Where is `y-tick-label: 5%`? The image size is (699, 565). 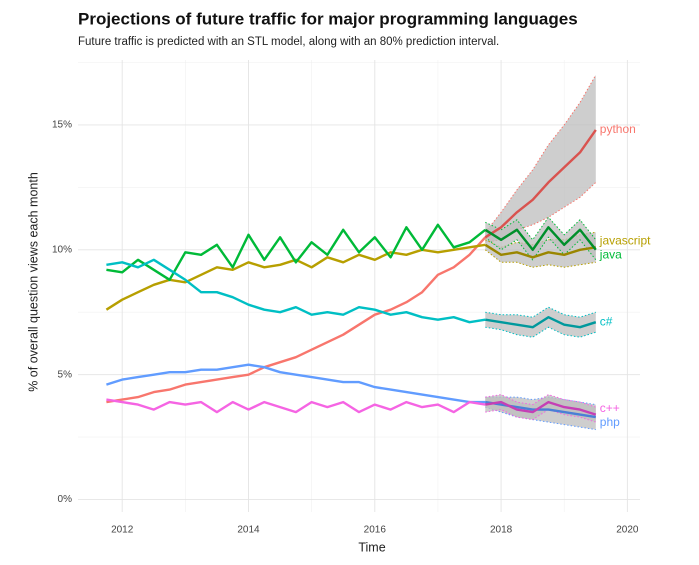 y-tick-label: 5% is located at coordinates (65, 374).